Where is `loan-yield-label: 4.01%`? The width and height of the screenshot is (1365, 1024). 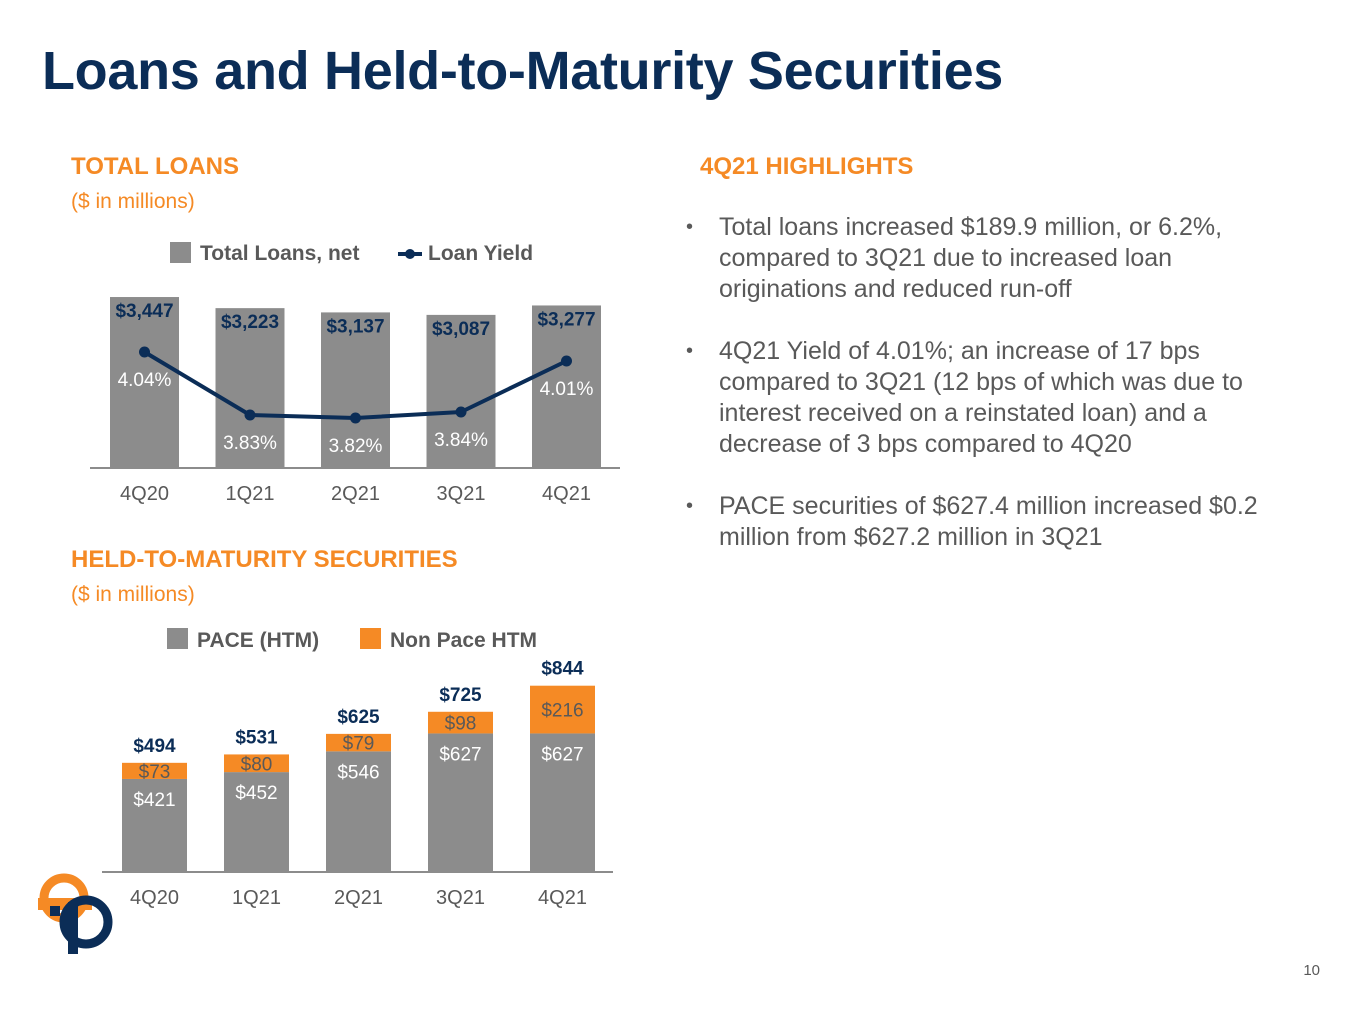
loan-yield-label: 4.01% is located at coordinates (567, 389).